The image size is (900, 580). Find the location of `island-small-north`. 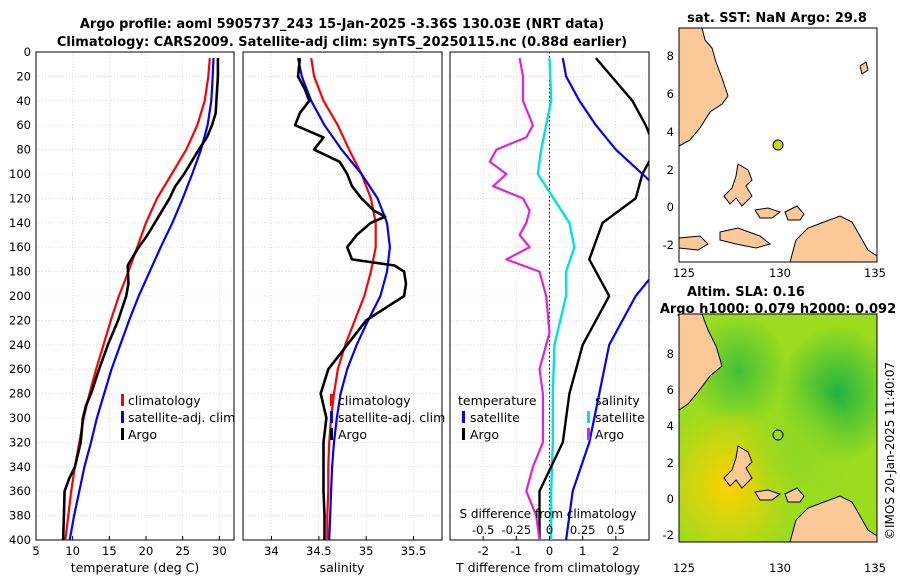

island-small-north is located at coordinates (864, 68).